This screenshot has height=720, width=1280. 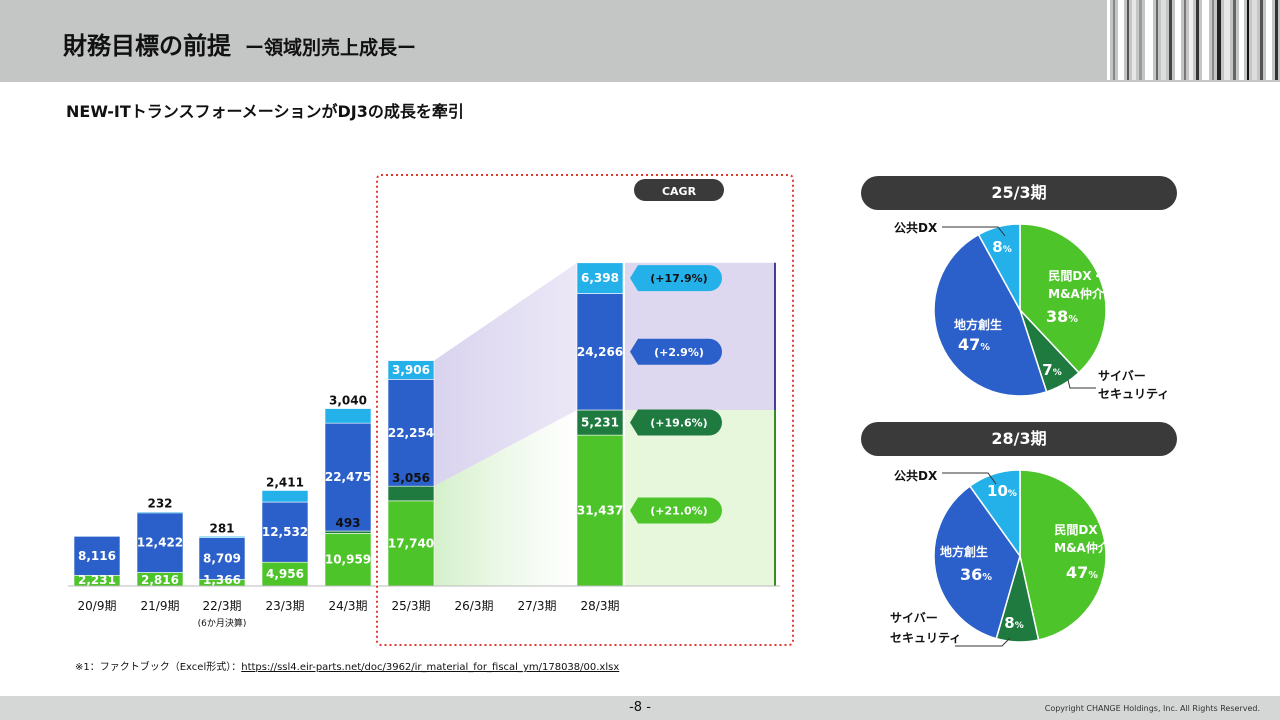 I want to click on pie-value-cyber: 8%, so click(x=1013, y=623).